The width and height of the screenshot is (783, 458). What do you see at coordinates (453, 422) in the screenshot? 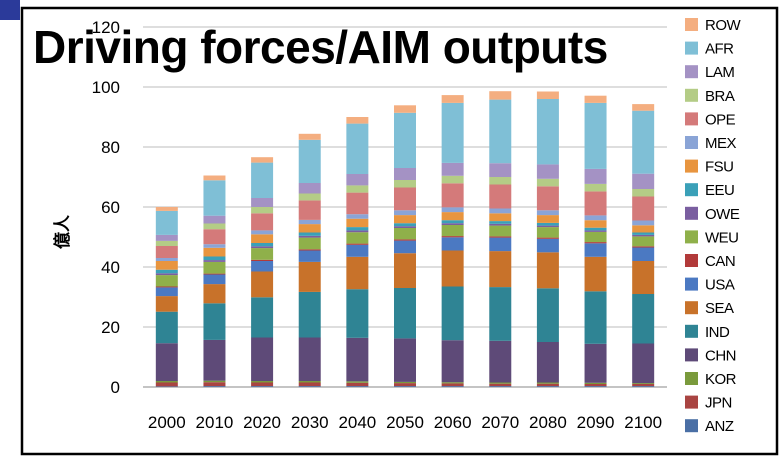
I see `x-tick-label: 2060` at bounding box center [453, 422].